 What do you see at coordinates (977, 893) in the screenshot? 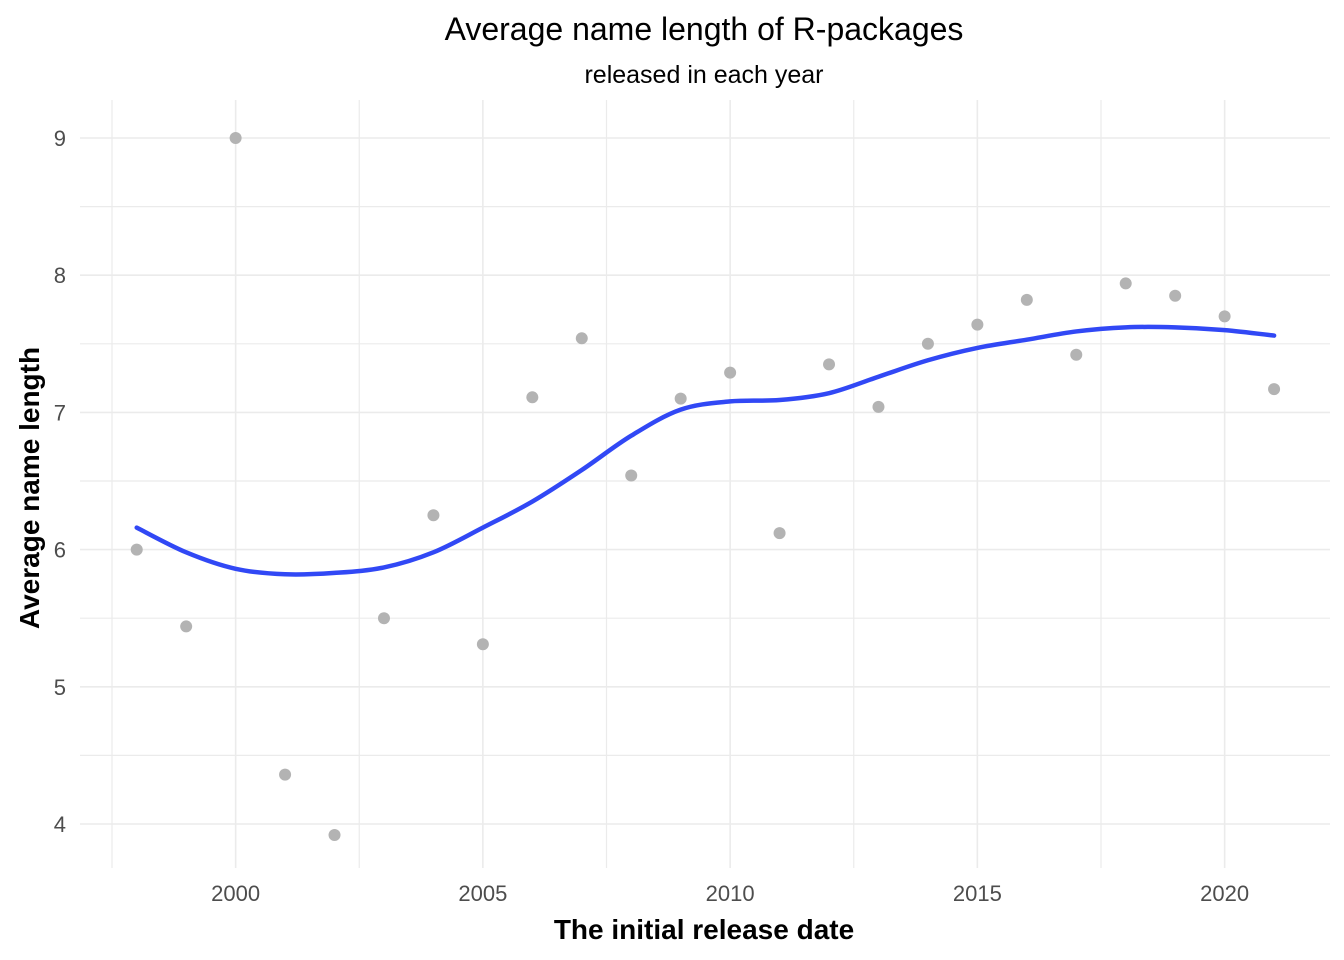
I see `x-tick-label: 2015` at bounding box center [977, 893].